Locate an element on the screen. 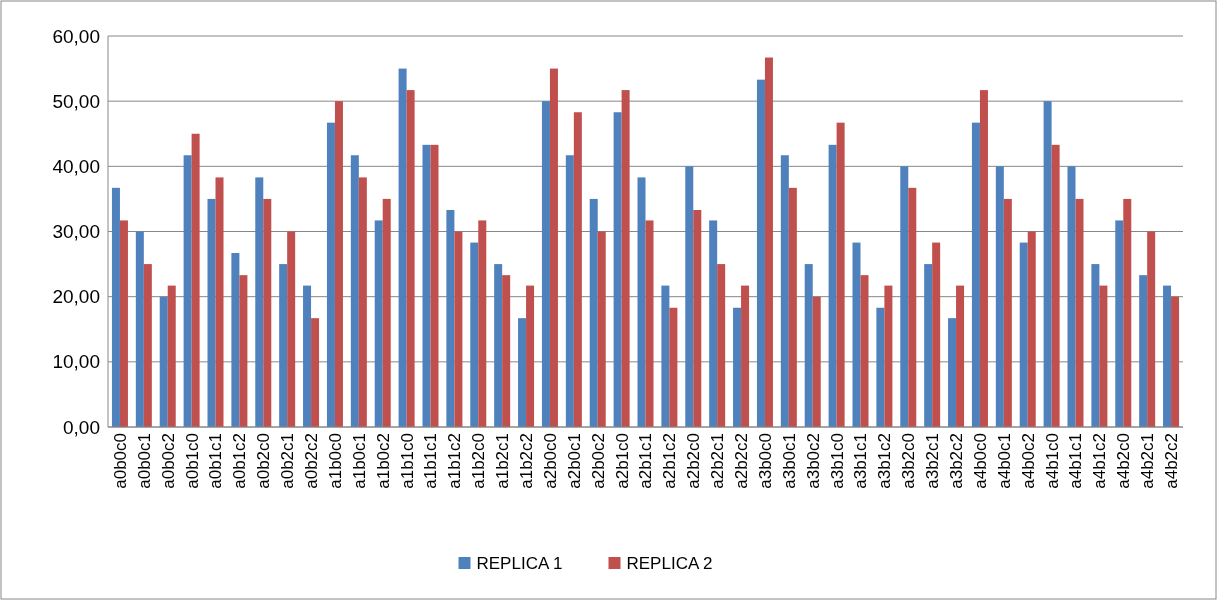  x-tick-label: a3b0c0 is located at coordinates (765, 461).